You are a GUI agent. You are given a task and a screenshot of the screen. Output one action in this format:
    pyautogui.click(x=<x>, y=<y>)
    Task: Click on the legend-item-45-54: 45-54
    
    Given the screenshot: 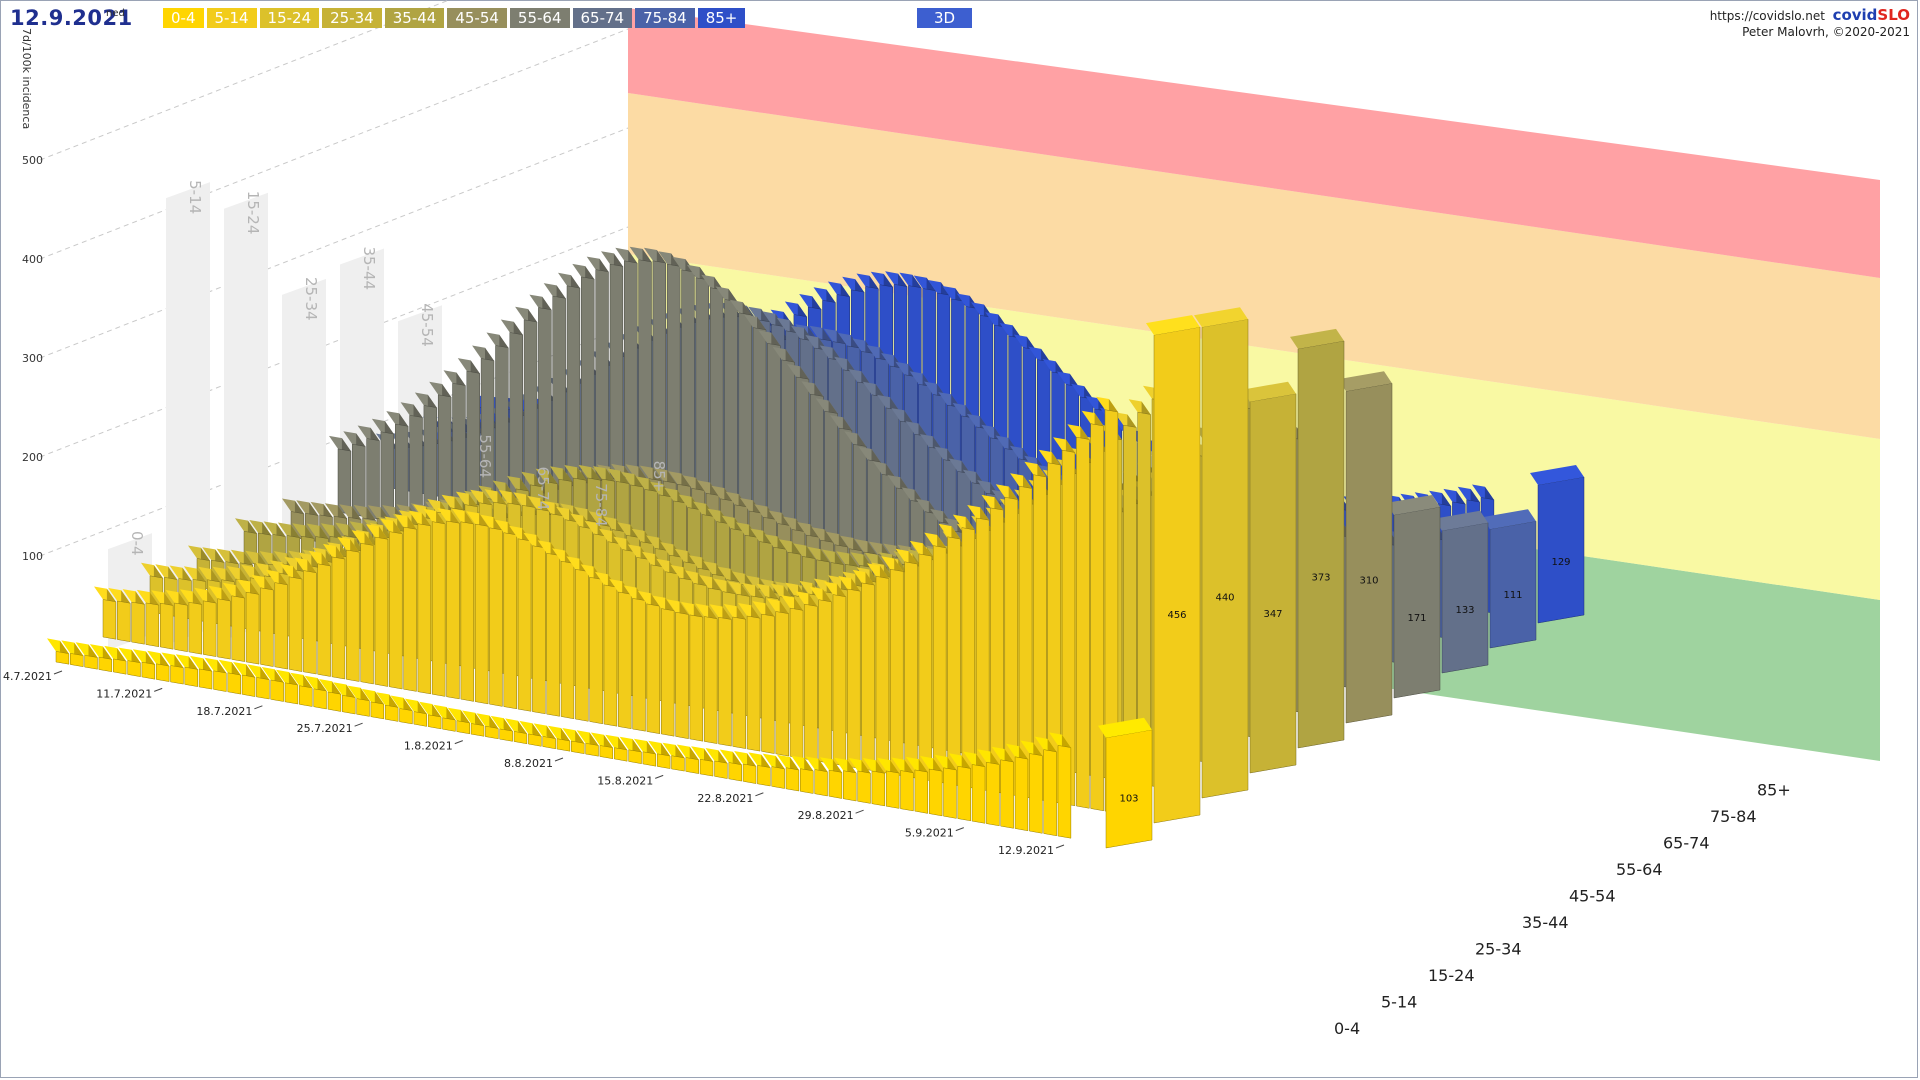 What is the action you would take?
    pyautogui.click(x=477, y=18)
    